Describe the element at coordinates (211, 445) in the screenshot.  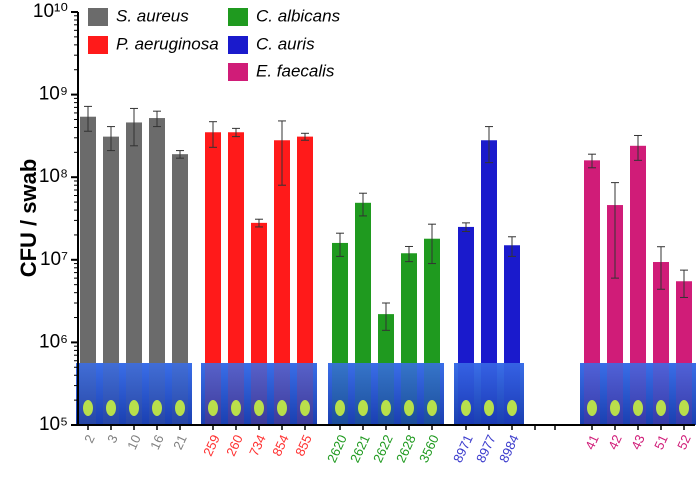
I see `x-tick-label: 259` at that location.